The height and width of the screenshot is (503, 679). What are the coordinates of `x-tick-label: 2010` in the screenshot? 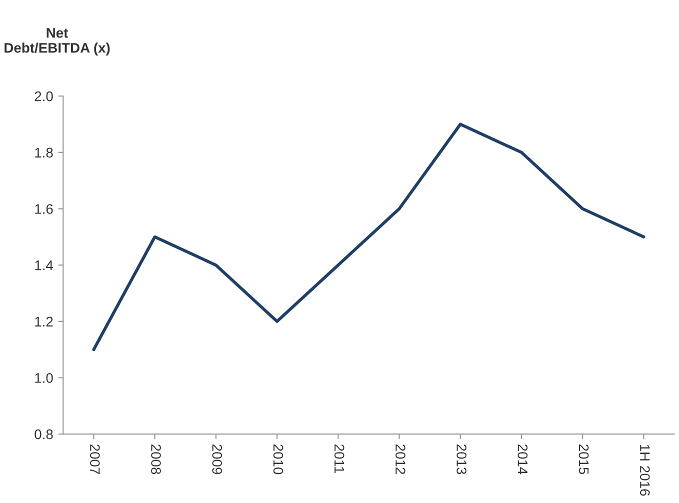 It's located at (278, 459).